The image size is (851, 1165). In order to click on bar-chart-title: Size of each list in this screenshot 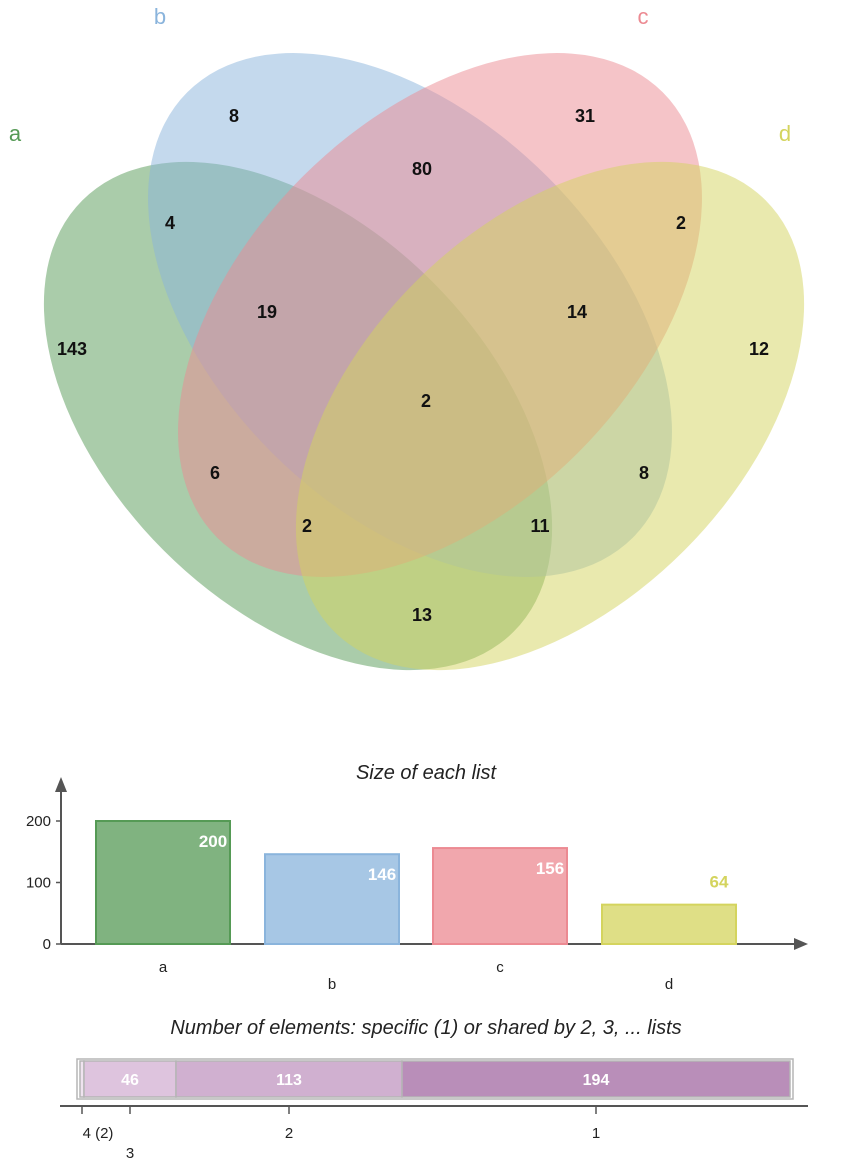, I will do `click(427, 773)`.